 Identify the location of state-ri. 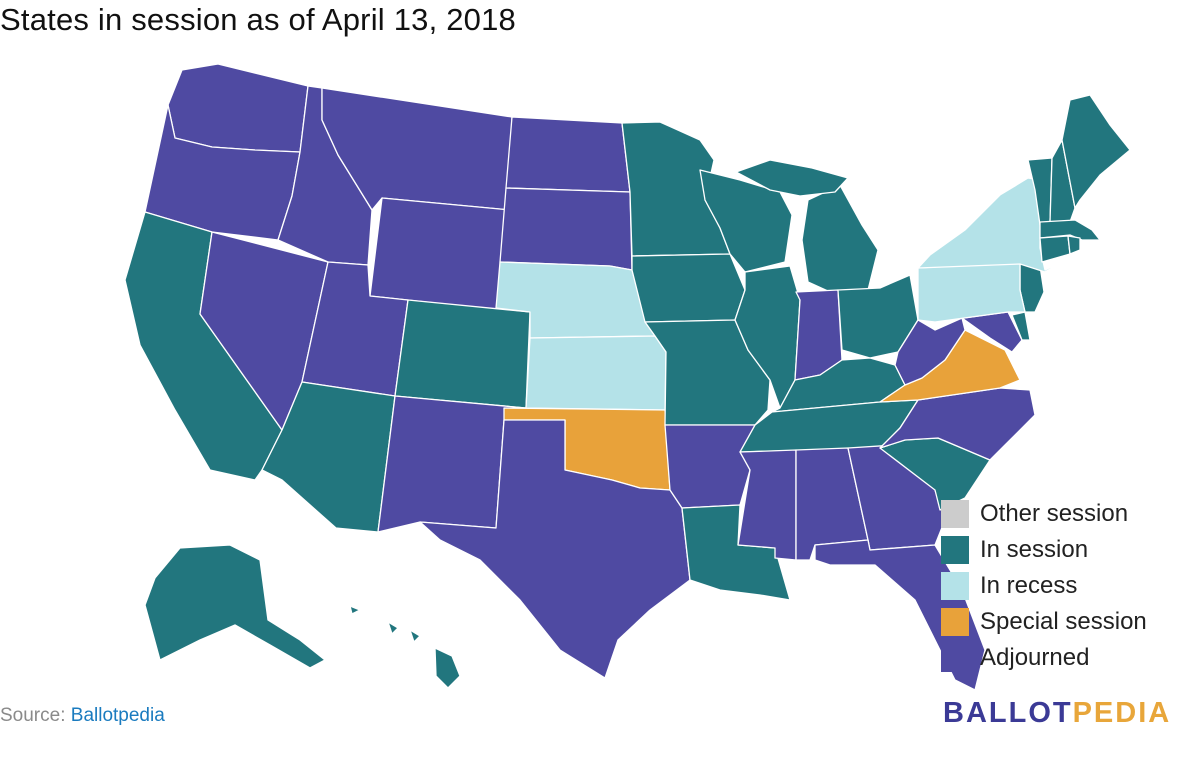
(1074, 245).